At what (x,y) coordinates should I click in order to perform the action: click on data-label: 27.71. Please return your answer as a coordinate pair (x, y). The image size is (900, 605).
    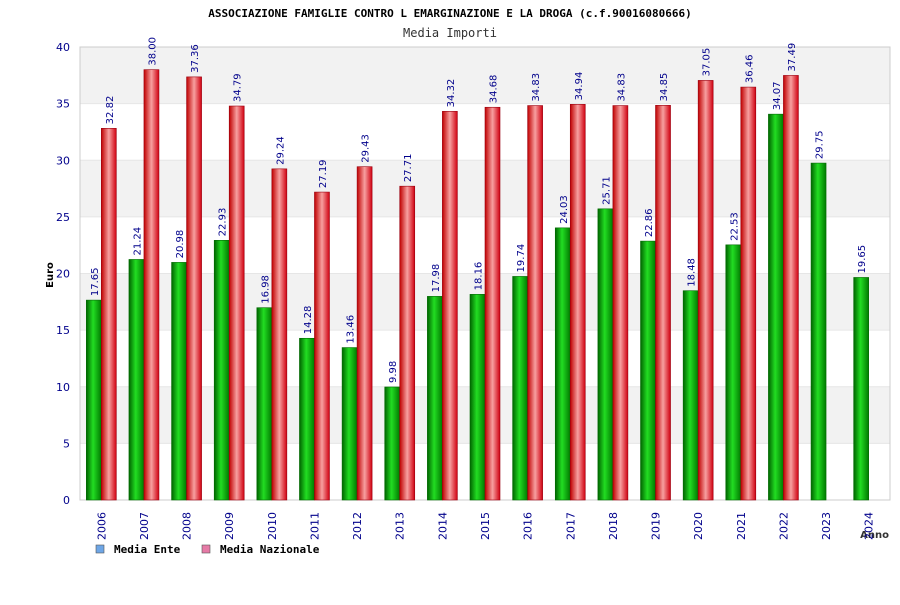
    Looking at the image, I should click on (408, 168).